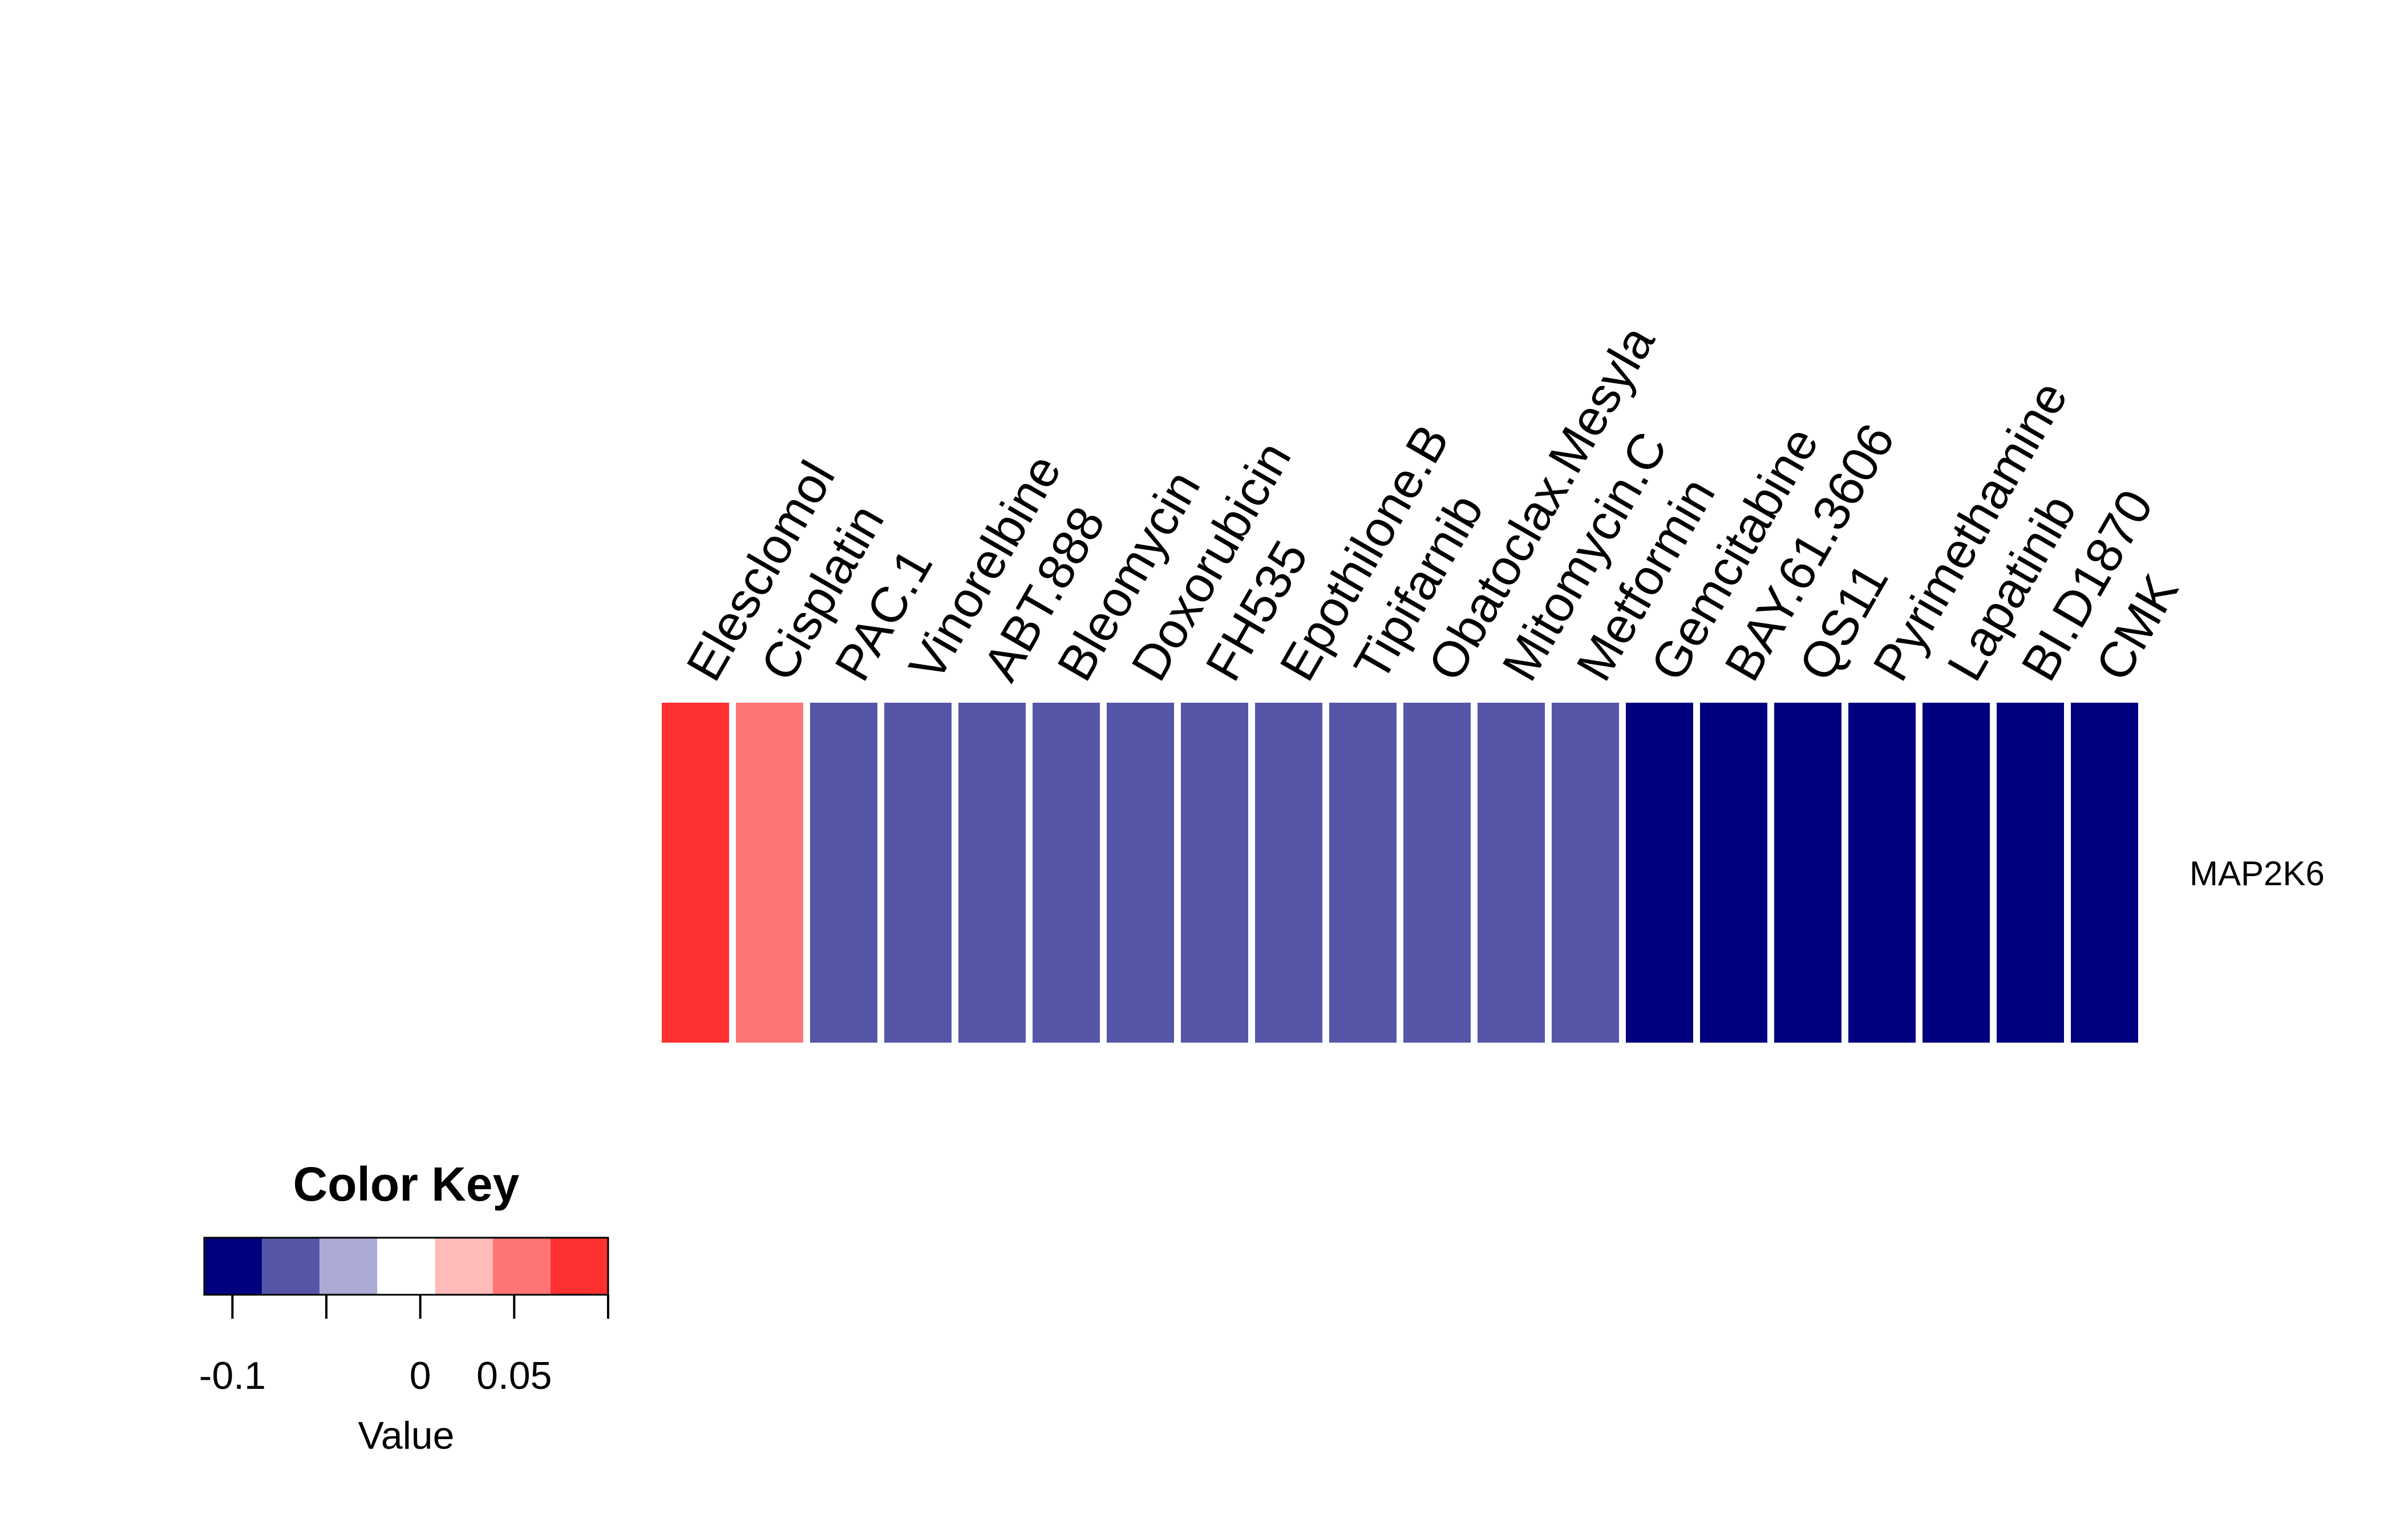  What do you see at coordinates (406, 1184) in the screenshot?
I see `color-key-title: Color Key` at bounding box center [406, 1184].